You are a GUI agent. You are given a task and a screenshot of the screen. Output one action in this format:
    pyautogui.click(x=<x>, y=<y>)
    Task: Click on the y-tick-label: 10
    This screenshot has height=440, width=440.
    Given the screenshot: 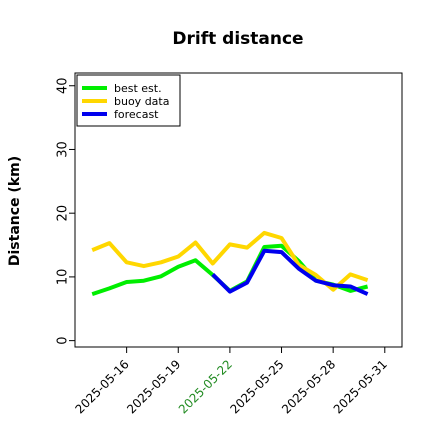 What is the action you would take?
    pyautogui.click(x=63, y=277)
    